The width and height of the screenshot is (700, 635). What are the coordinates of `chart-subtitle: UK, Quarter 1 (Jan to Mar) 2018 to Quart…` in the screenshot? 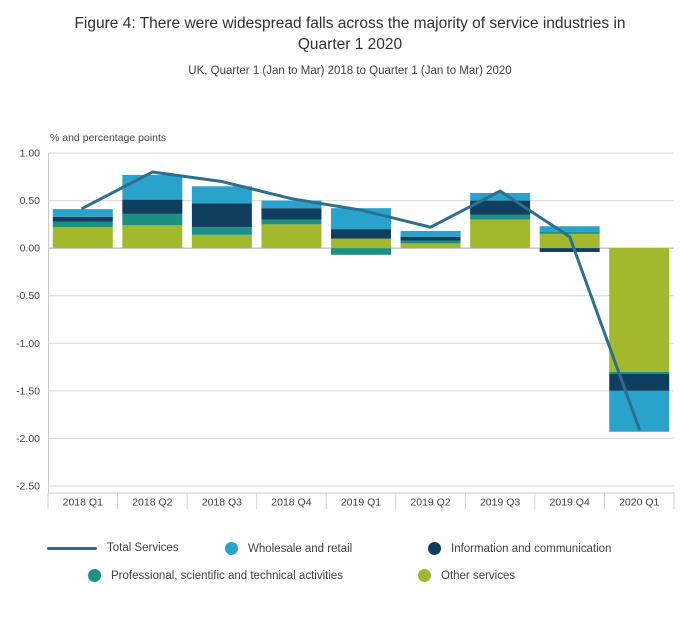 It's located at (350, 70).